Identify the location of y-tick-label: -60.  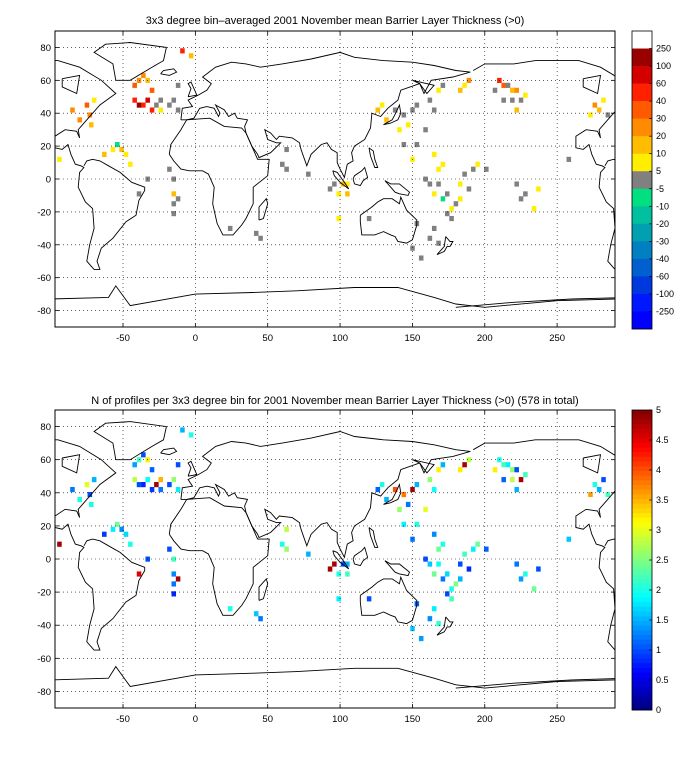
(44, 659).